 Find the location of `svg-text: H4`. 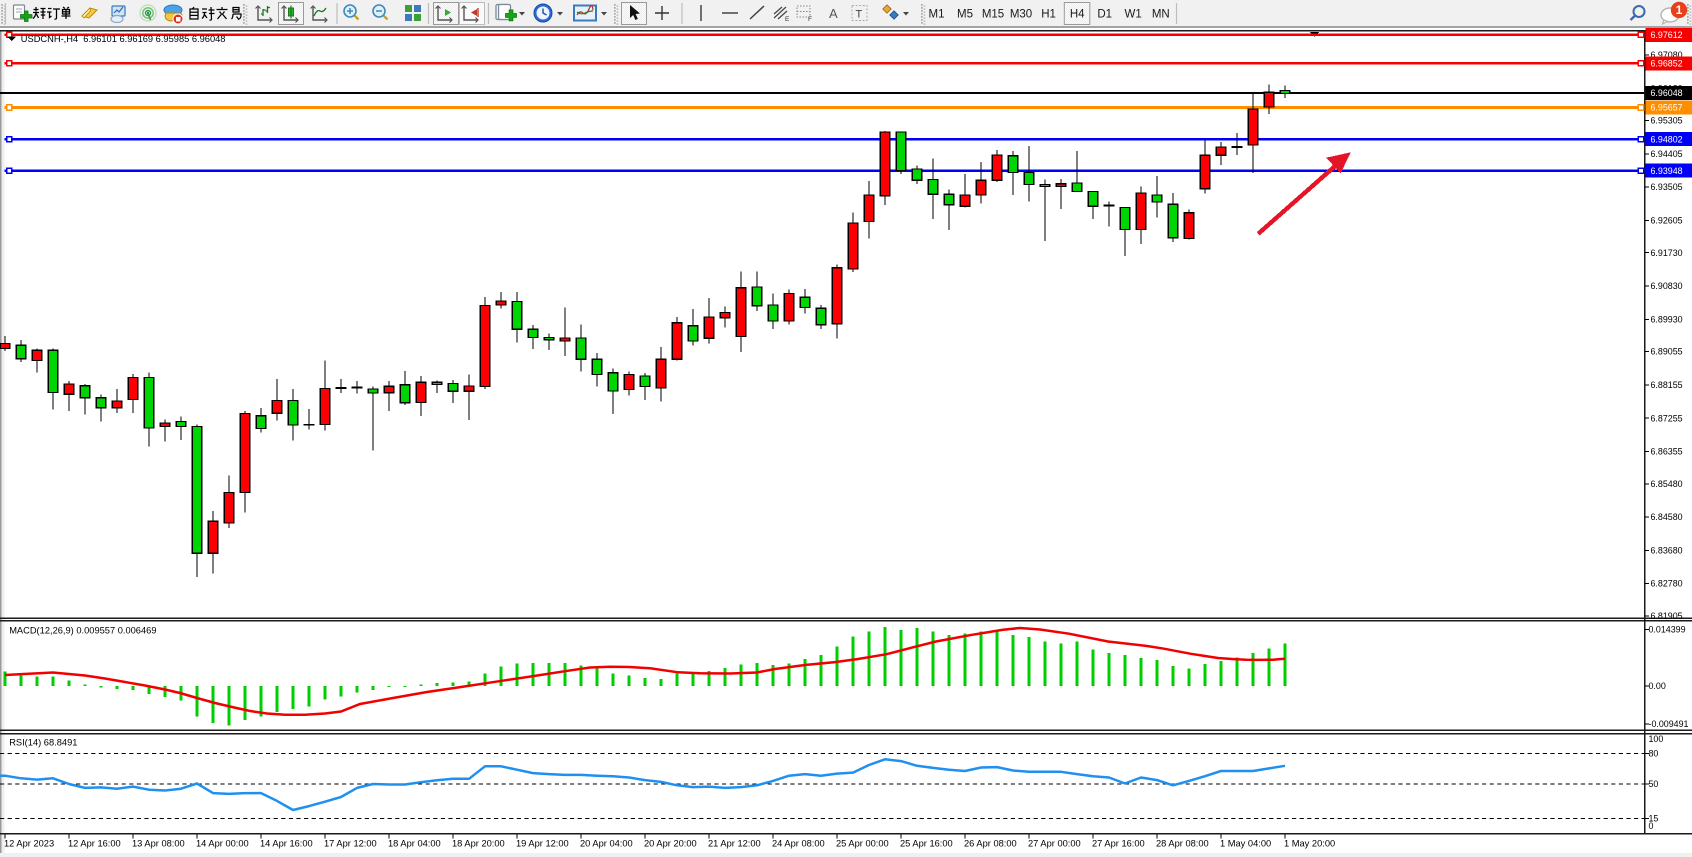

svg-text: H4 is located at coordinates (1077, 15).